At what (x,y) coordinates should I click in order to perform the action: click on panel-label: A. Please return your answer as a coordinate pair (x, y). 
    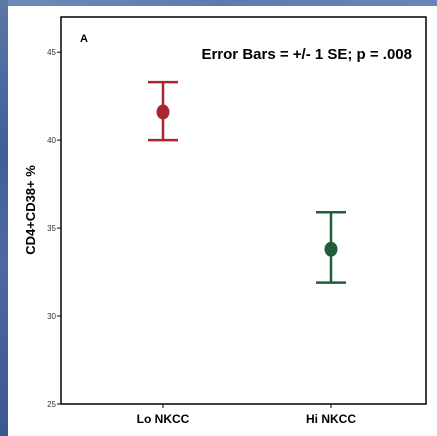
    Looking at the image, I should click on (84, 39).